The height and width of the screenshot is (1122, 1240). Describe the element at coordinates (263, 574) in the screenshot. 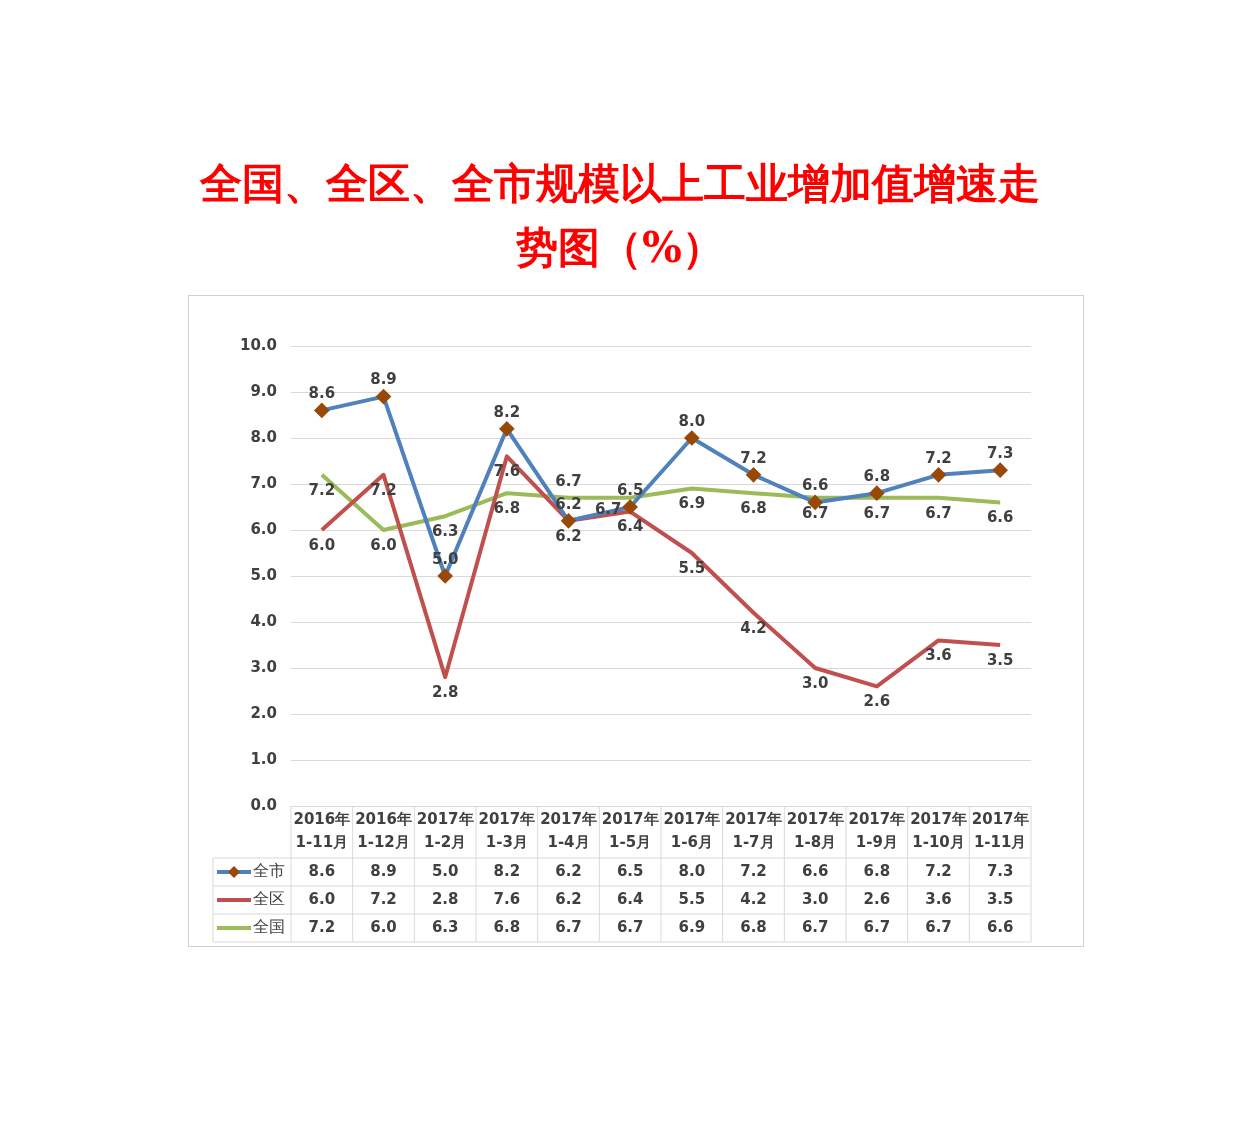

I see `y-tick-label: 5.0` at that location.